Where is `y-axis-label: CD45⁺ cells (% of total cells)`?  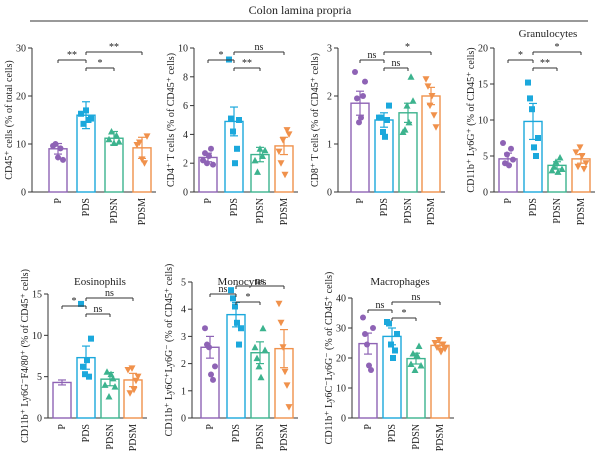 y-axis-label: CD45⁺ cells (% of total cells) is located at coordinates (9, 119).